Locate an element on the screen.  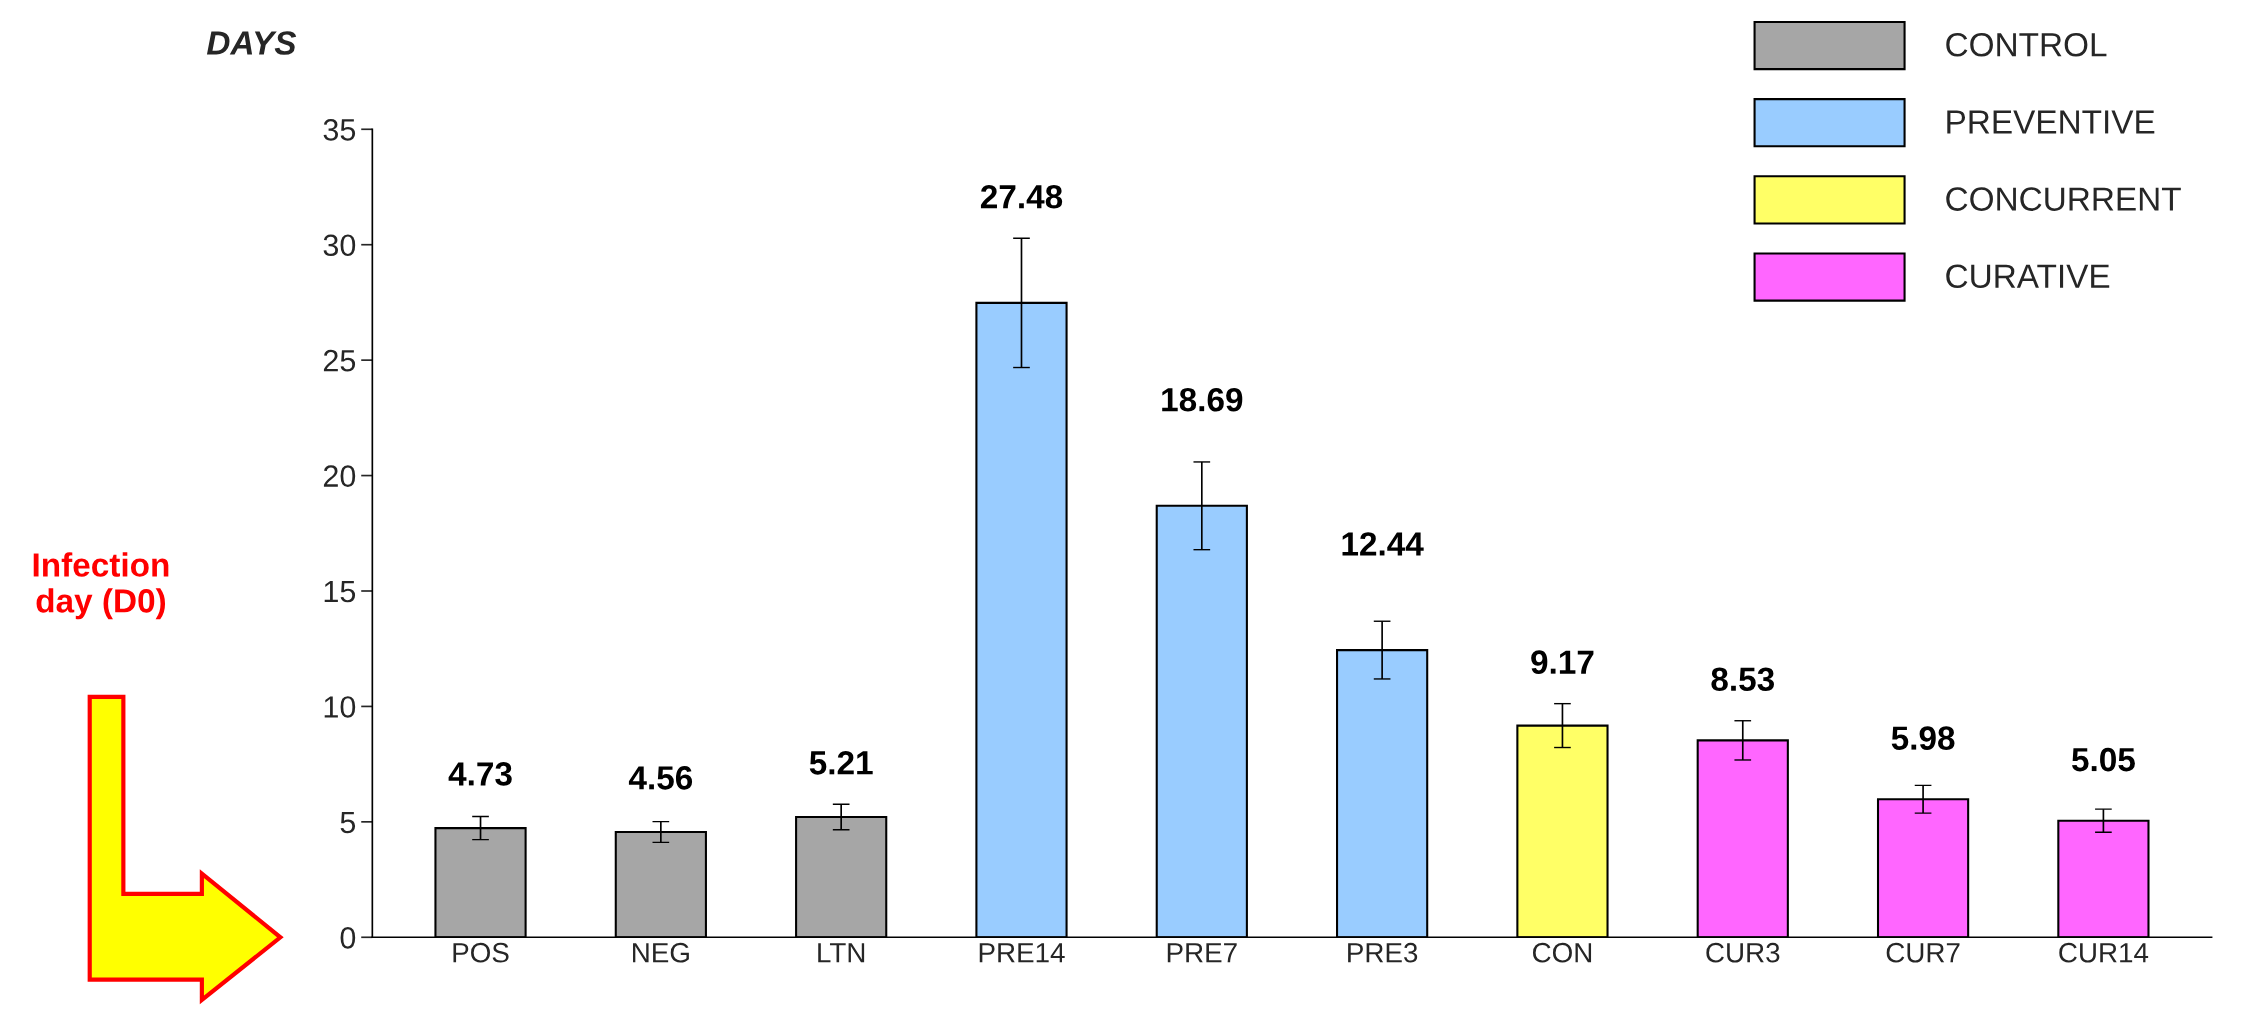
data-label: 5.05 is located at coordinates (2103, 759).